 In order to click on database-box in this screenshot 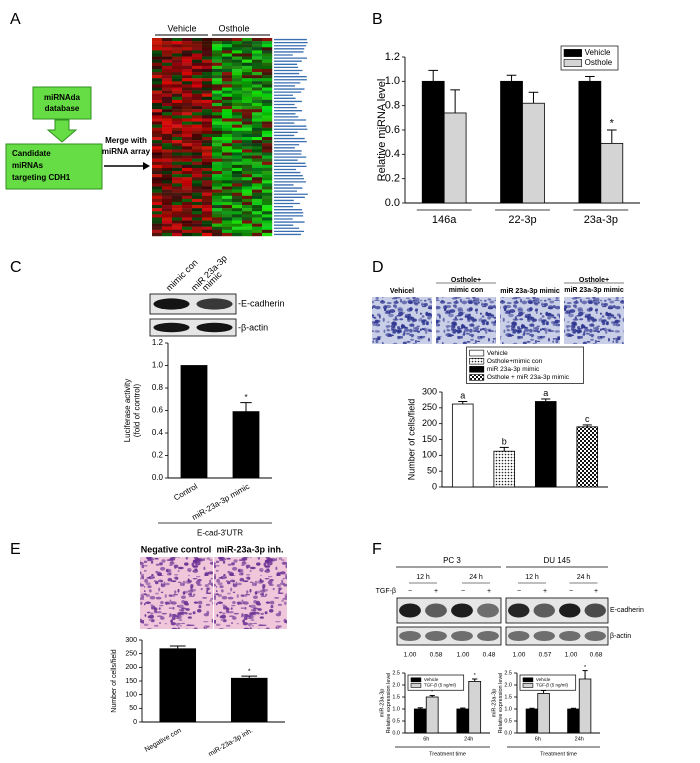, I will do `click(62, 103)`.